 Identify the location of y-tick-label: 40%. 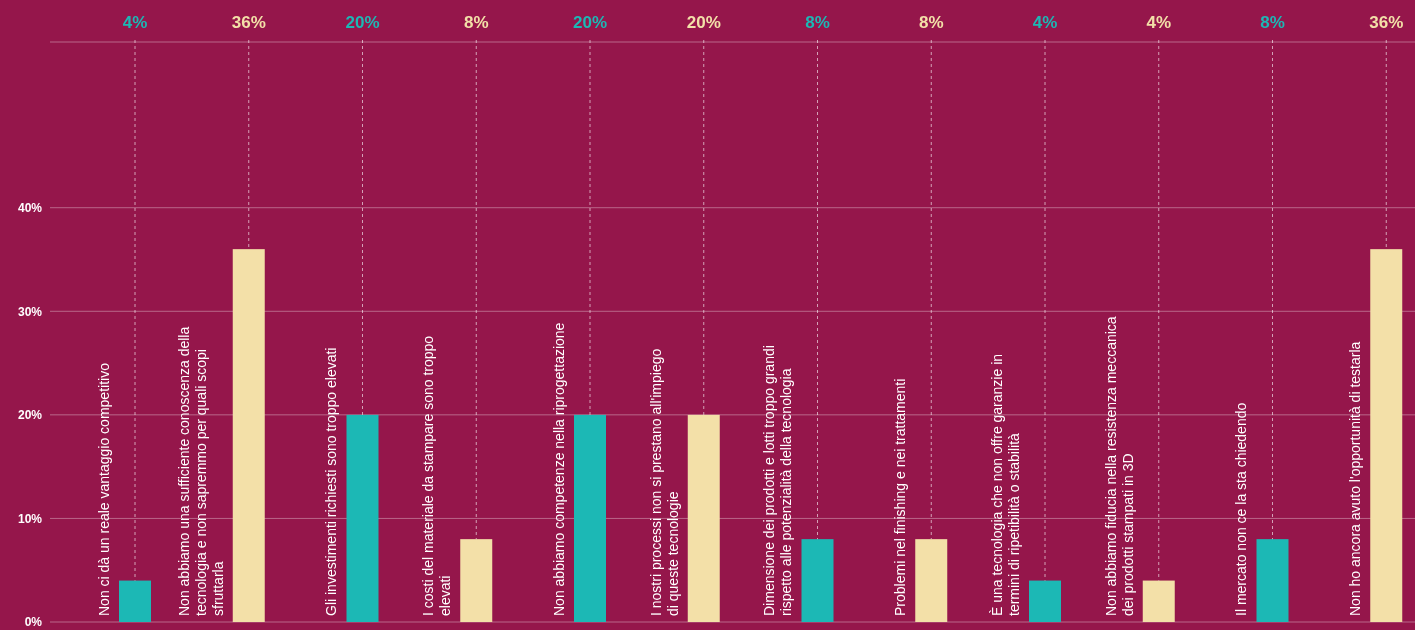
(30, 207).